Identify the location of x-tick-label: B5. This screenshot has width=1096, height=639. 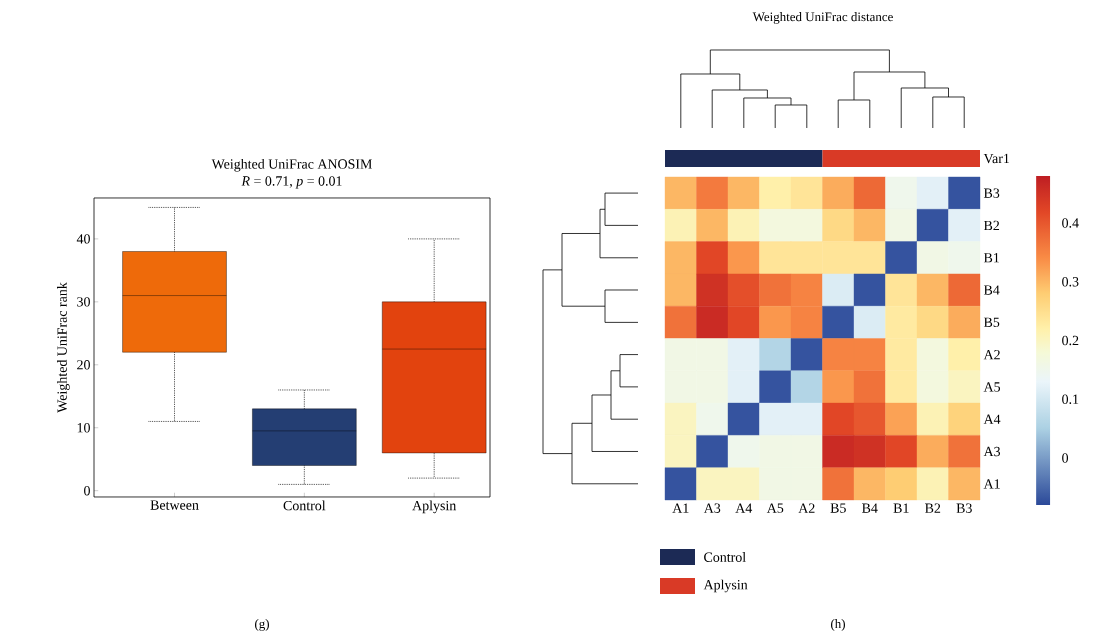
(838, 508).